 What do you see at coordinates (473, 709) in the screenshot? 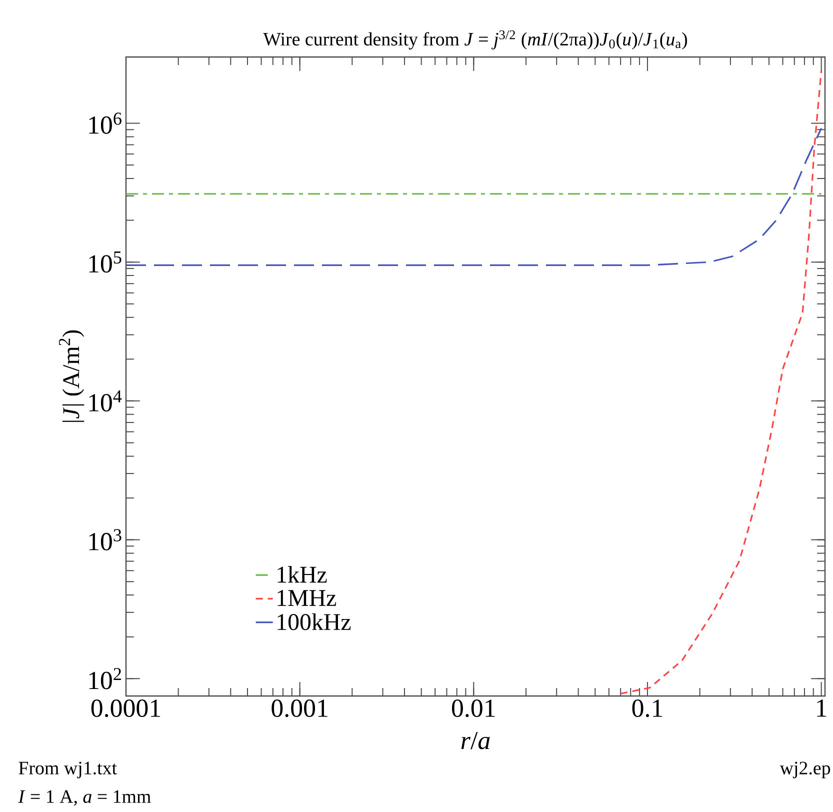
I see `x-tick-label: 0.01` at bounding box center [473, 709].